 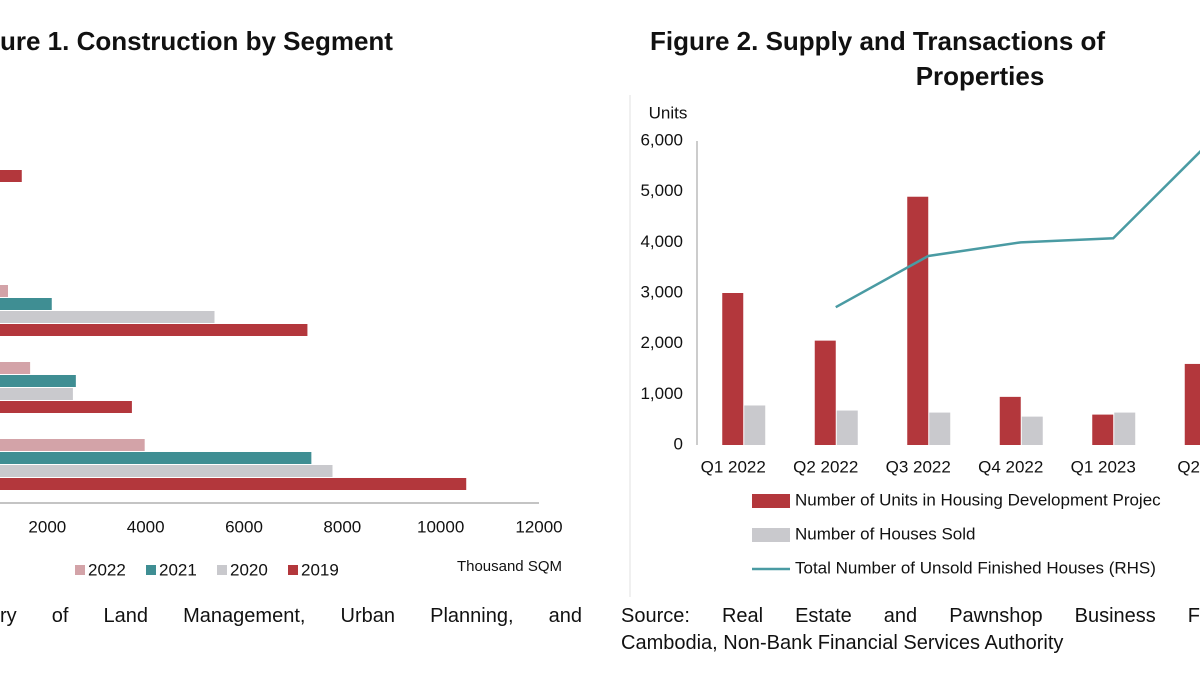 What do you see at coordinates (1010, 466) in the screenshot?
I see `x-tick-label: Q4 2022` at bounding box center [1010, 466].